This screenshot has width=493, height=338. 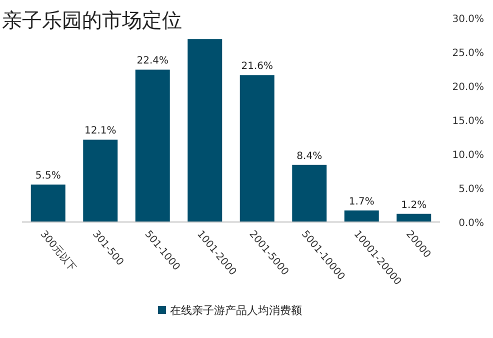 What do you see at coordinates (468, 53) in the screenshot?
I see `y-tick-label: 25.0%` at bounding box center [468, 53].